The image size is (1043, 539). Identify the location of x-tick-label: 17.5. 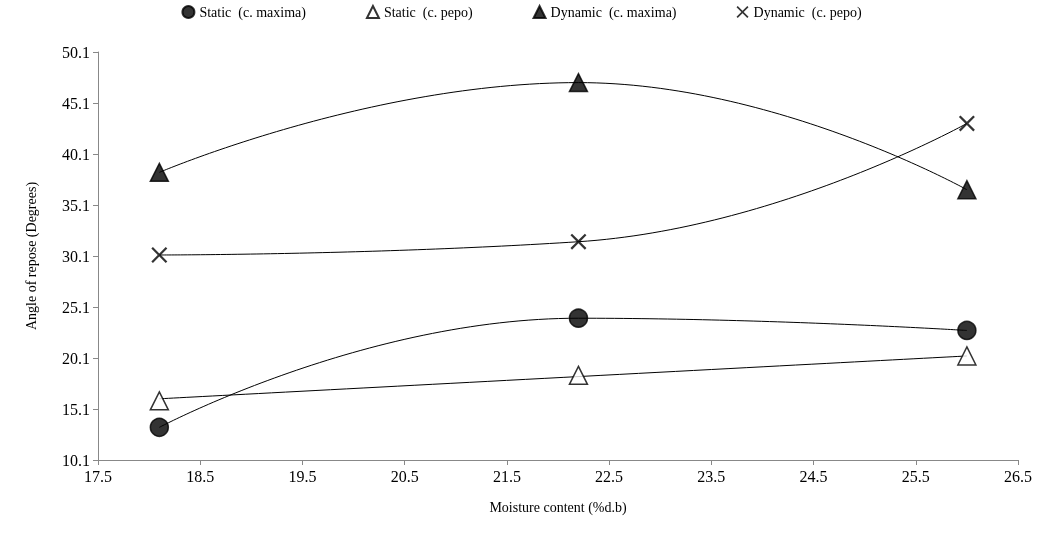
(98, 476).